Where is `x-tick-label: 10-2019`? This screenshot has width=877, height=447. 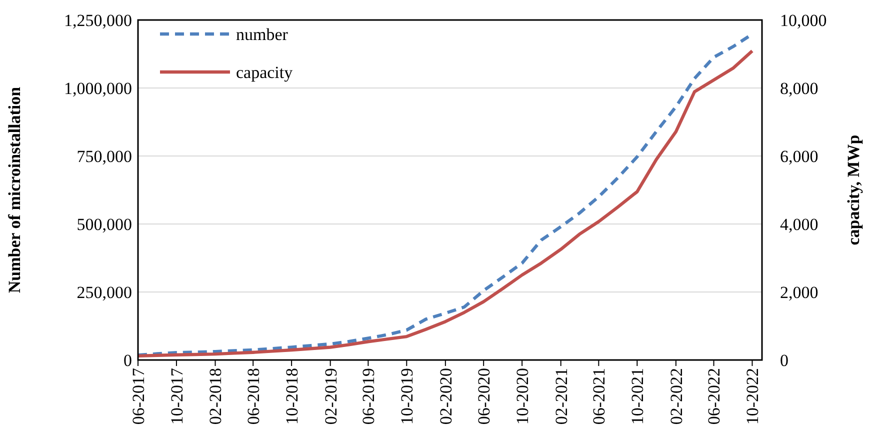
x-tick-label: 10-2019 is located at coordinates (407, 396).